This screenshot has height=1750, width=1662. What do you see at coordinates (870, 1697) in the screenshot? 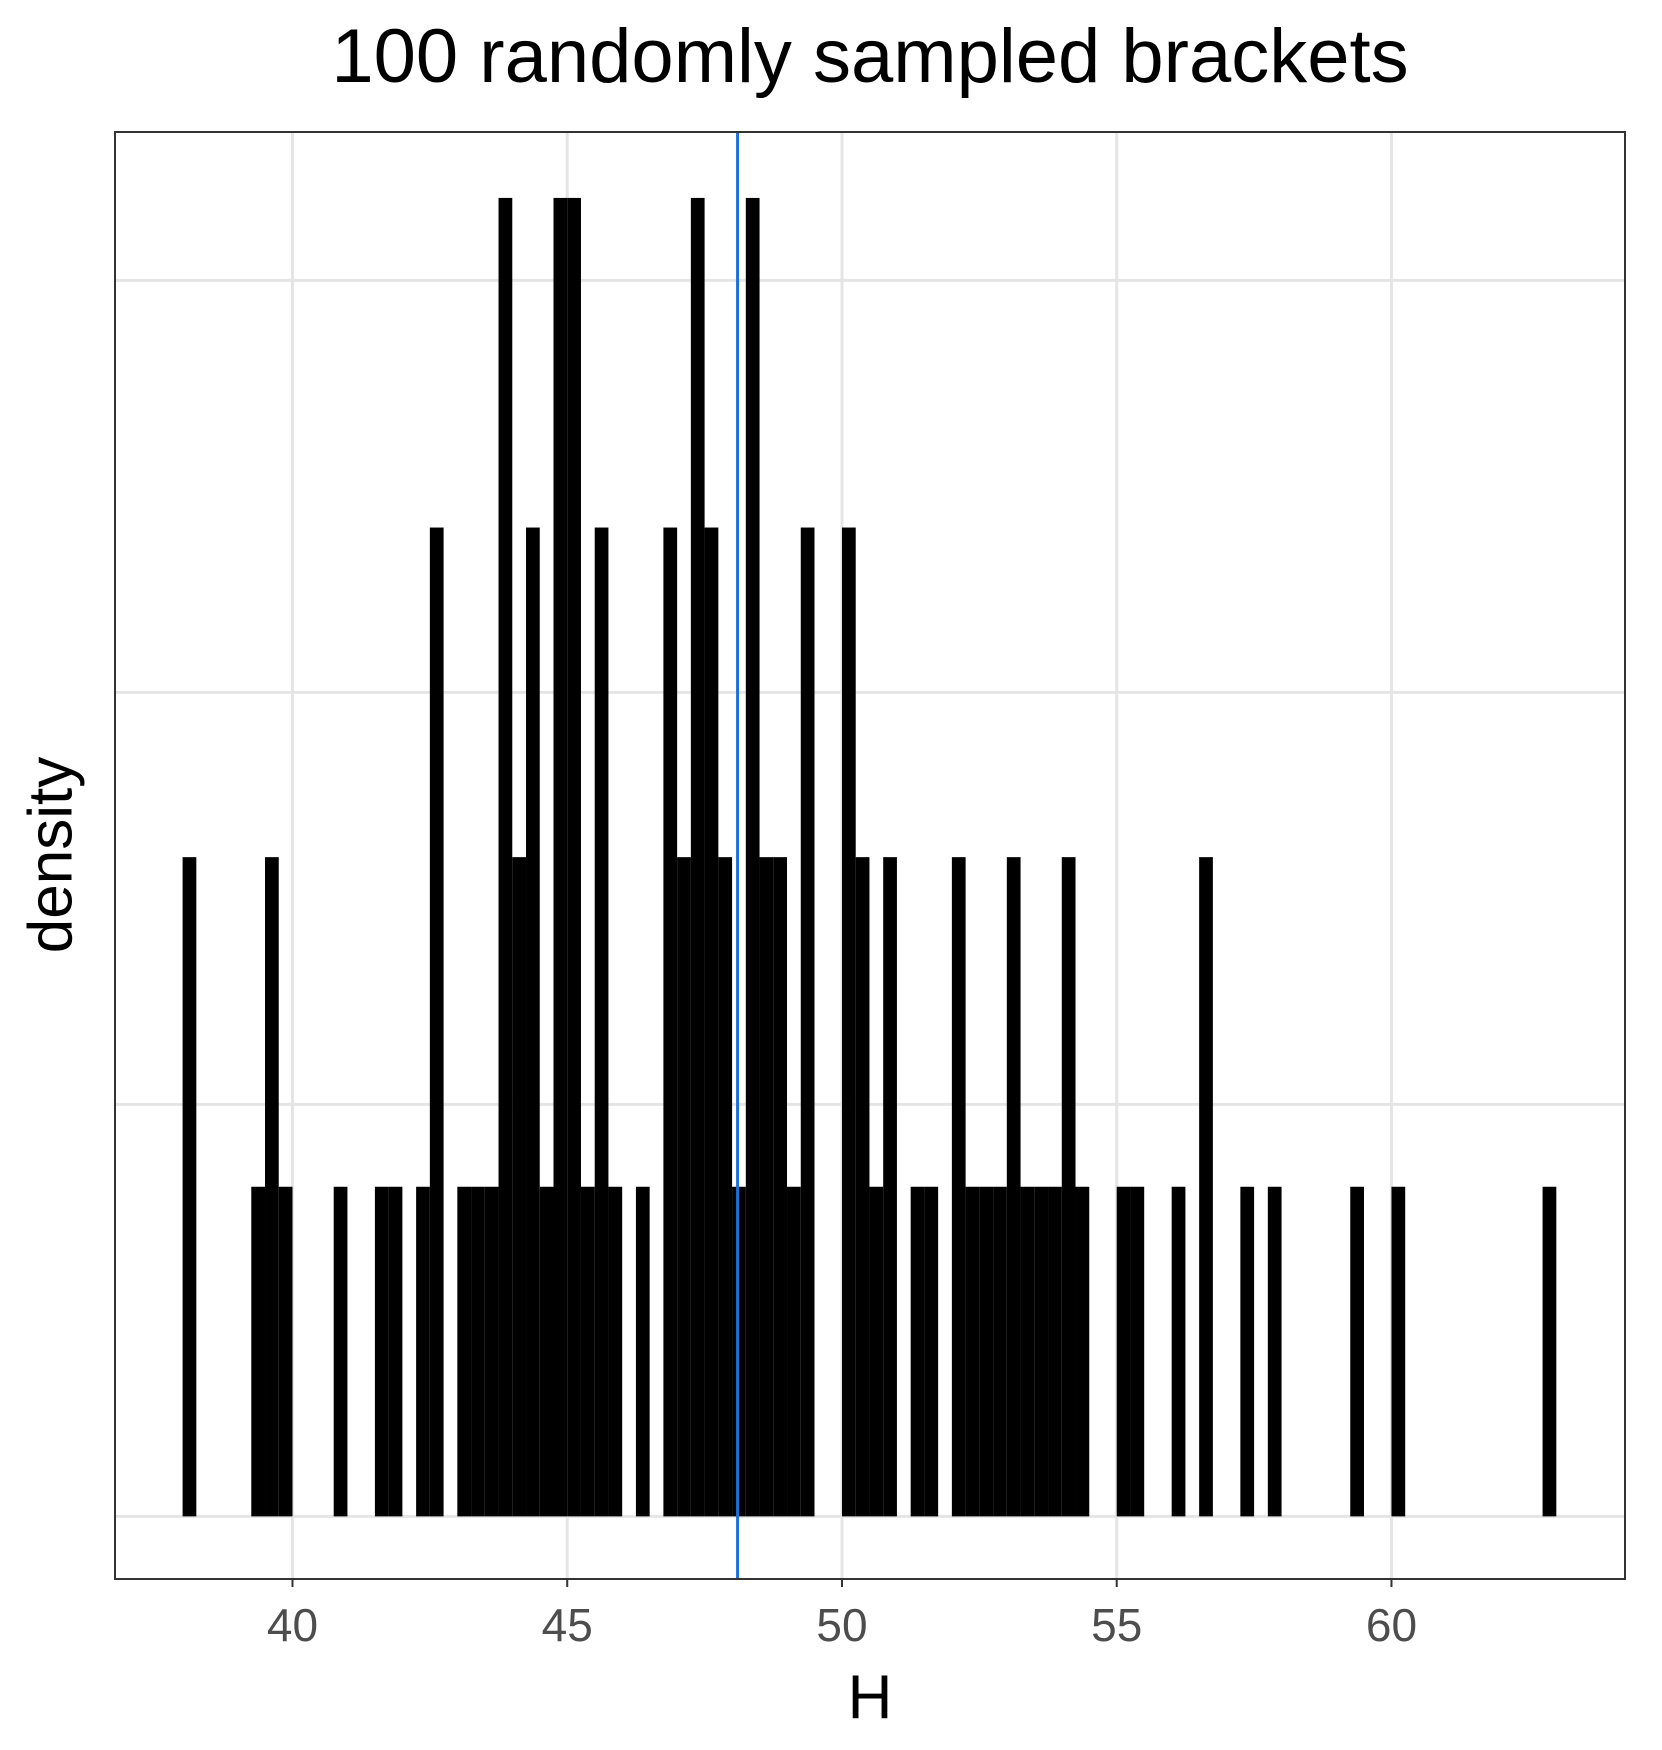
I see `x-axis-label: H` at bounding box center [870, 1697].